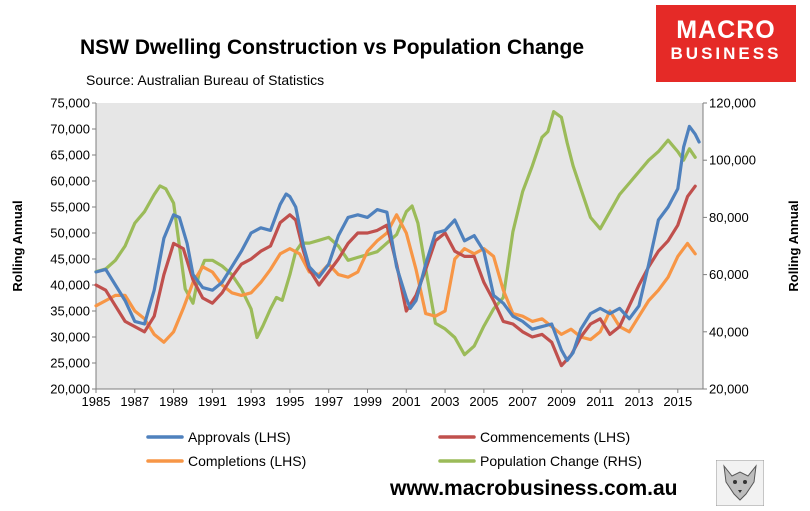  Describe the element at coordinates (729, 274) in the screenshot. I see `right-tick-label: 60,000` at that location.